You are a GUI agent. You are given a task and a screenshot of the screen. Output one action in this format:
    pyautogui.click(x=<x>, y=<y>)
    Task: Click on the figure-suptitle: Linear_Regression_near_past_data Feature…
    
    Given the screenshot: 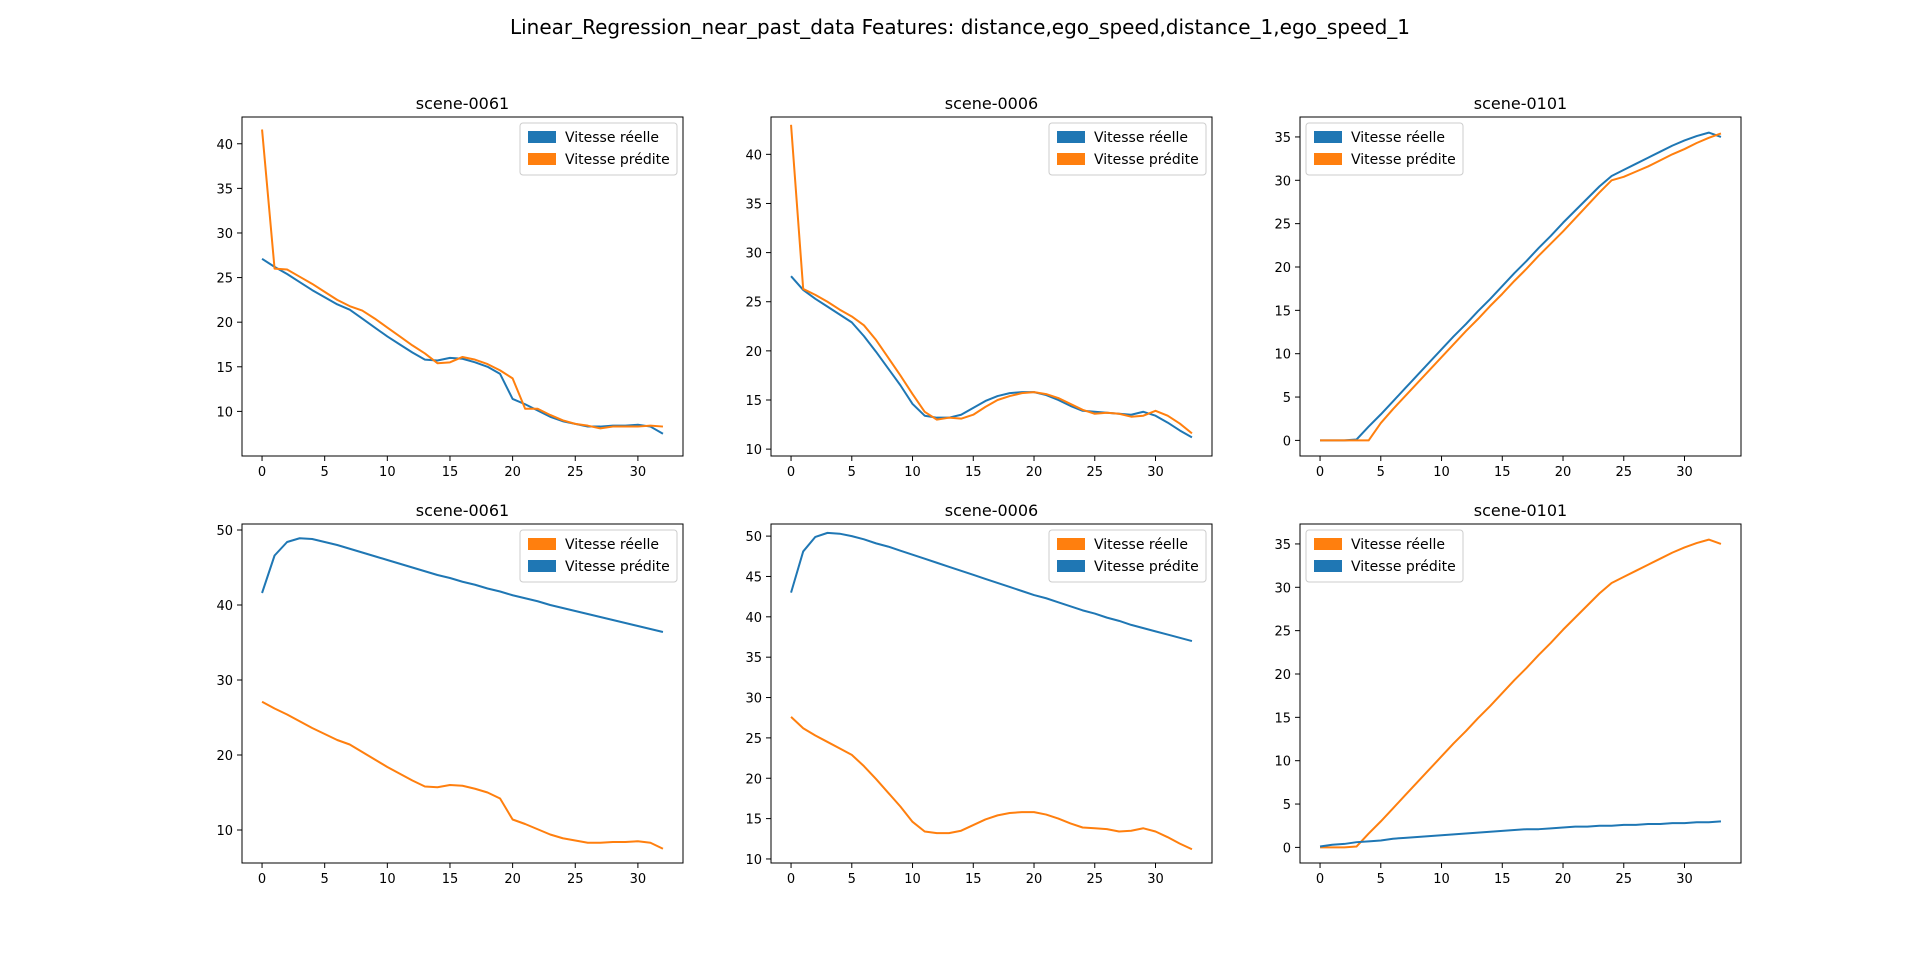 What is the action you would take?
    pyautogui.click(x=960, y=27)
    